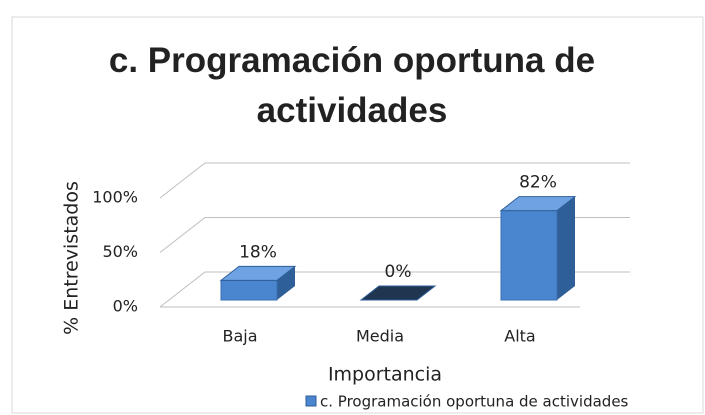  I want to click on y-axis-label: % Entrevistados, so click(72, 258).